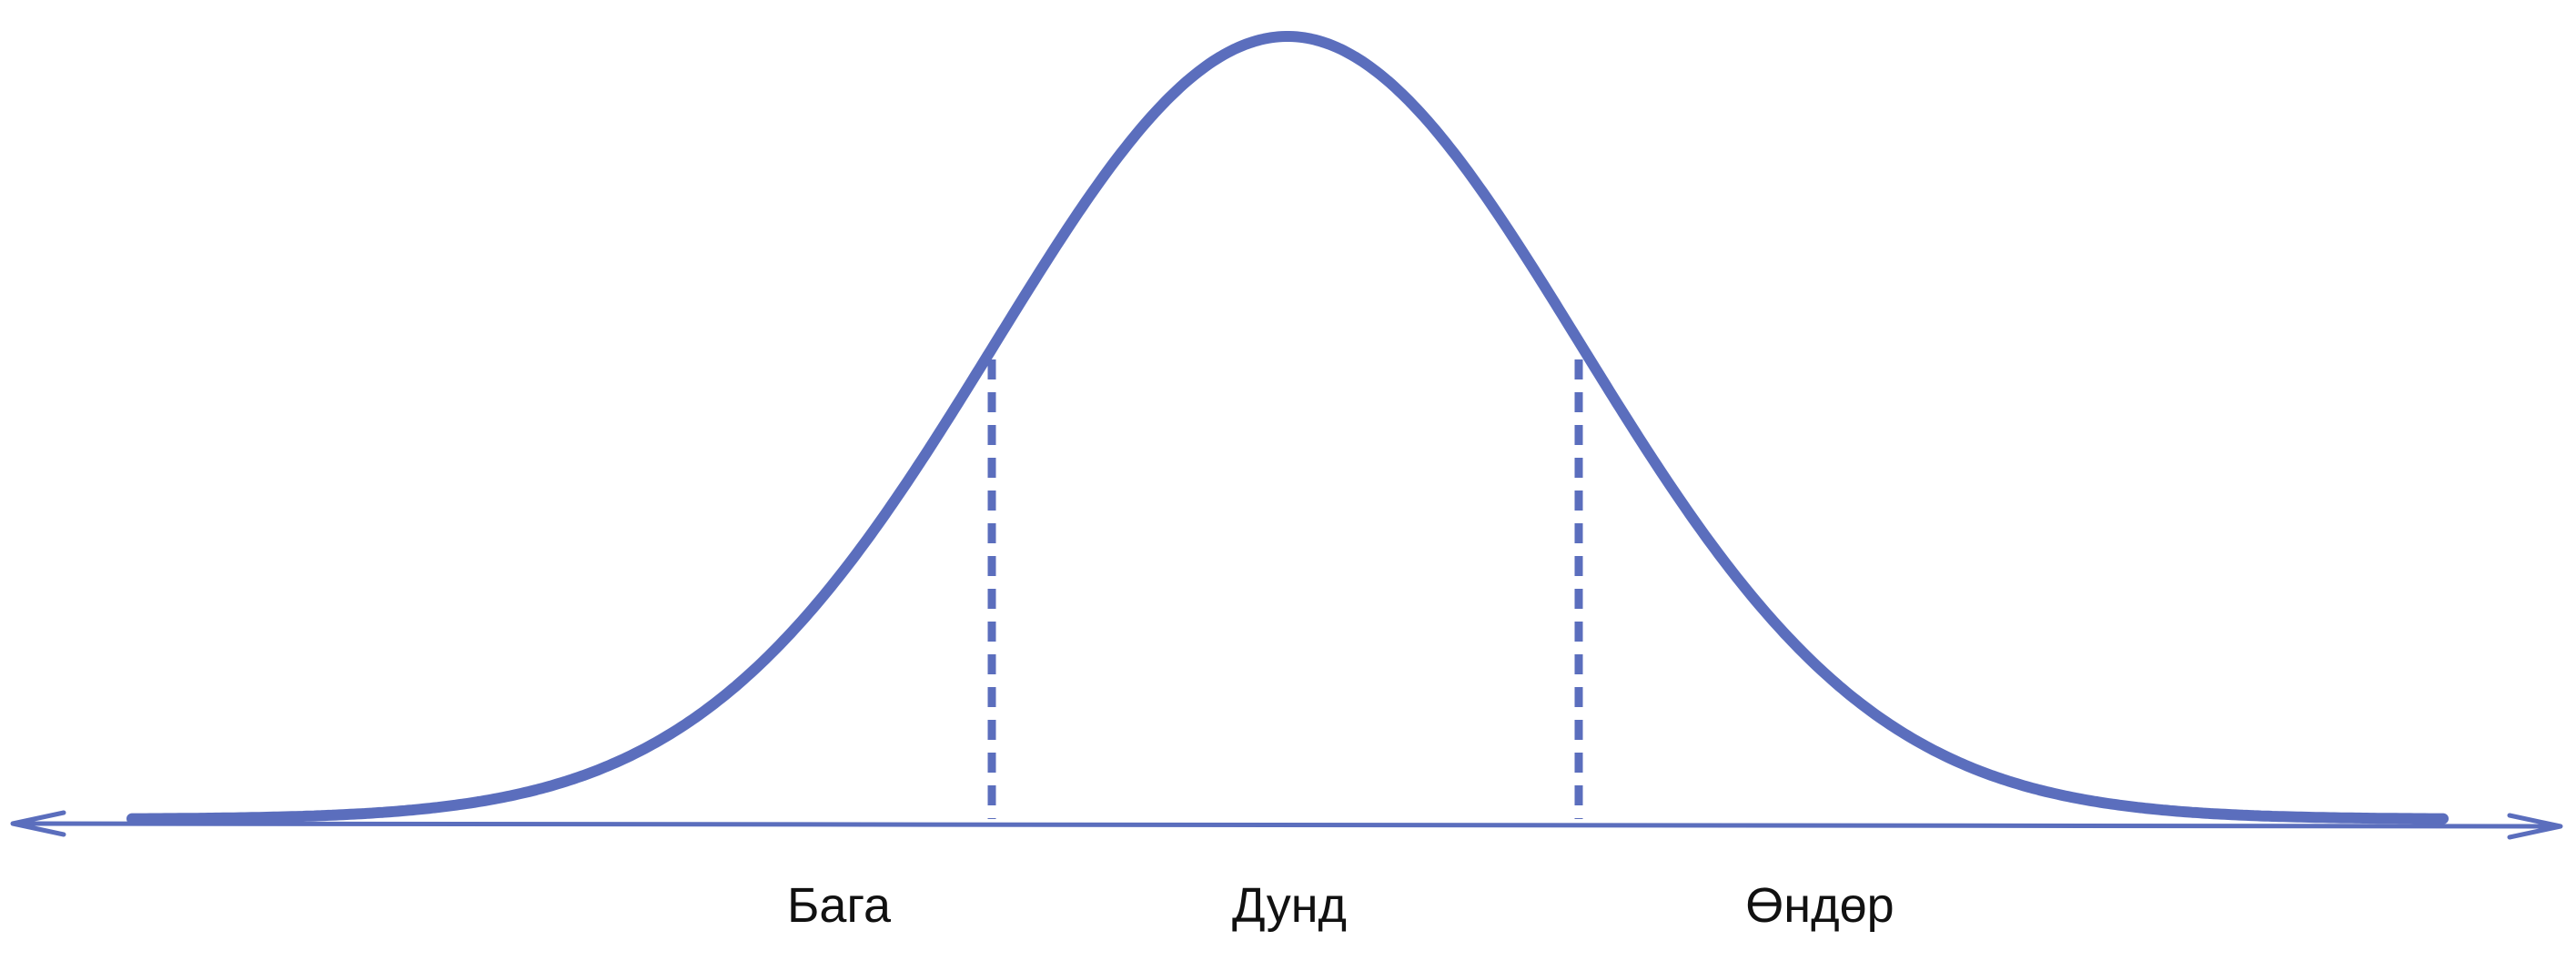 This screenshot has width=2576, height=971. What do you see at coordinates (1289, 905) in the screenshot?
I see `region-label-medium: Дунд` at bounding box center [1289, 905].